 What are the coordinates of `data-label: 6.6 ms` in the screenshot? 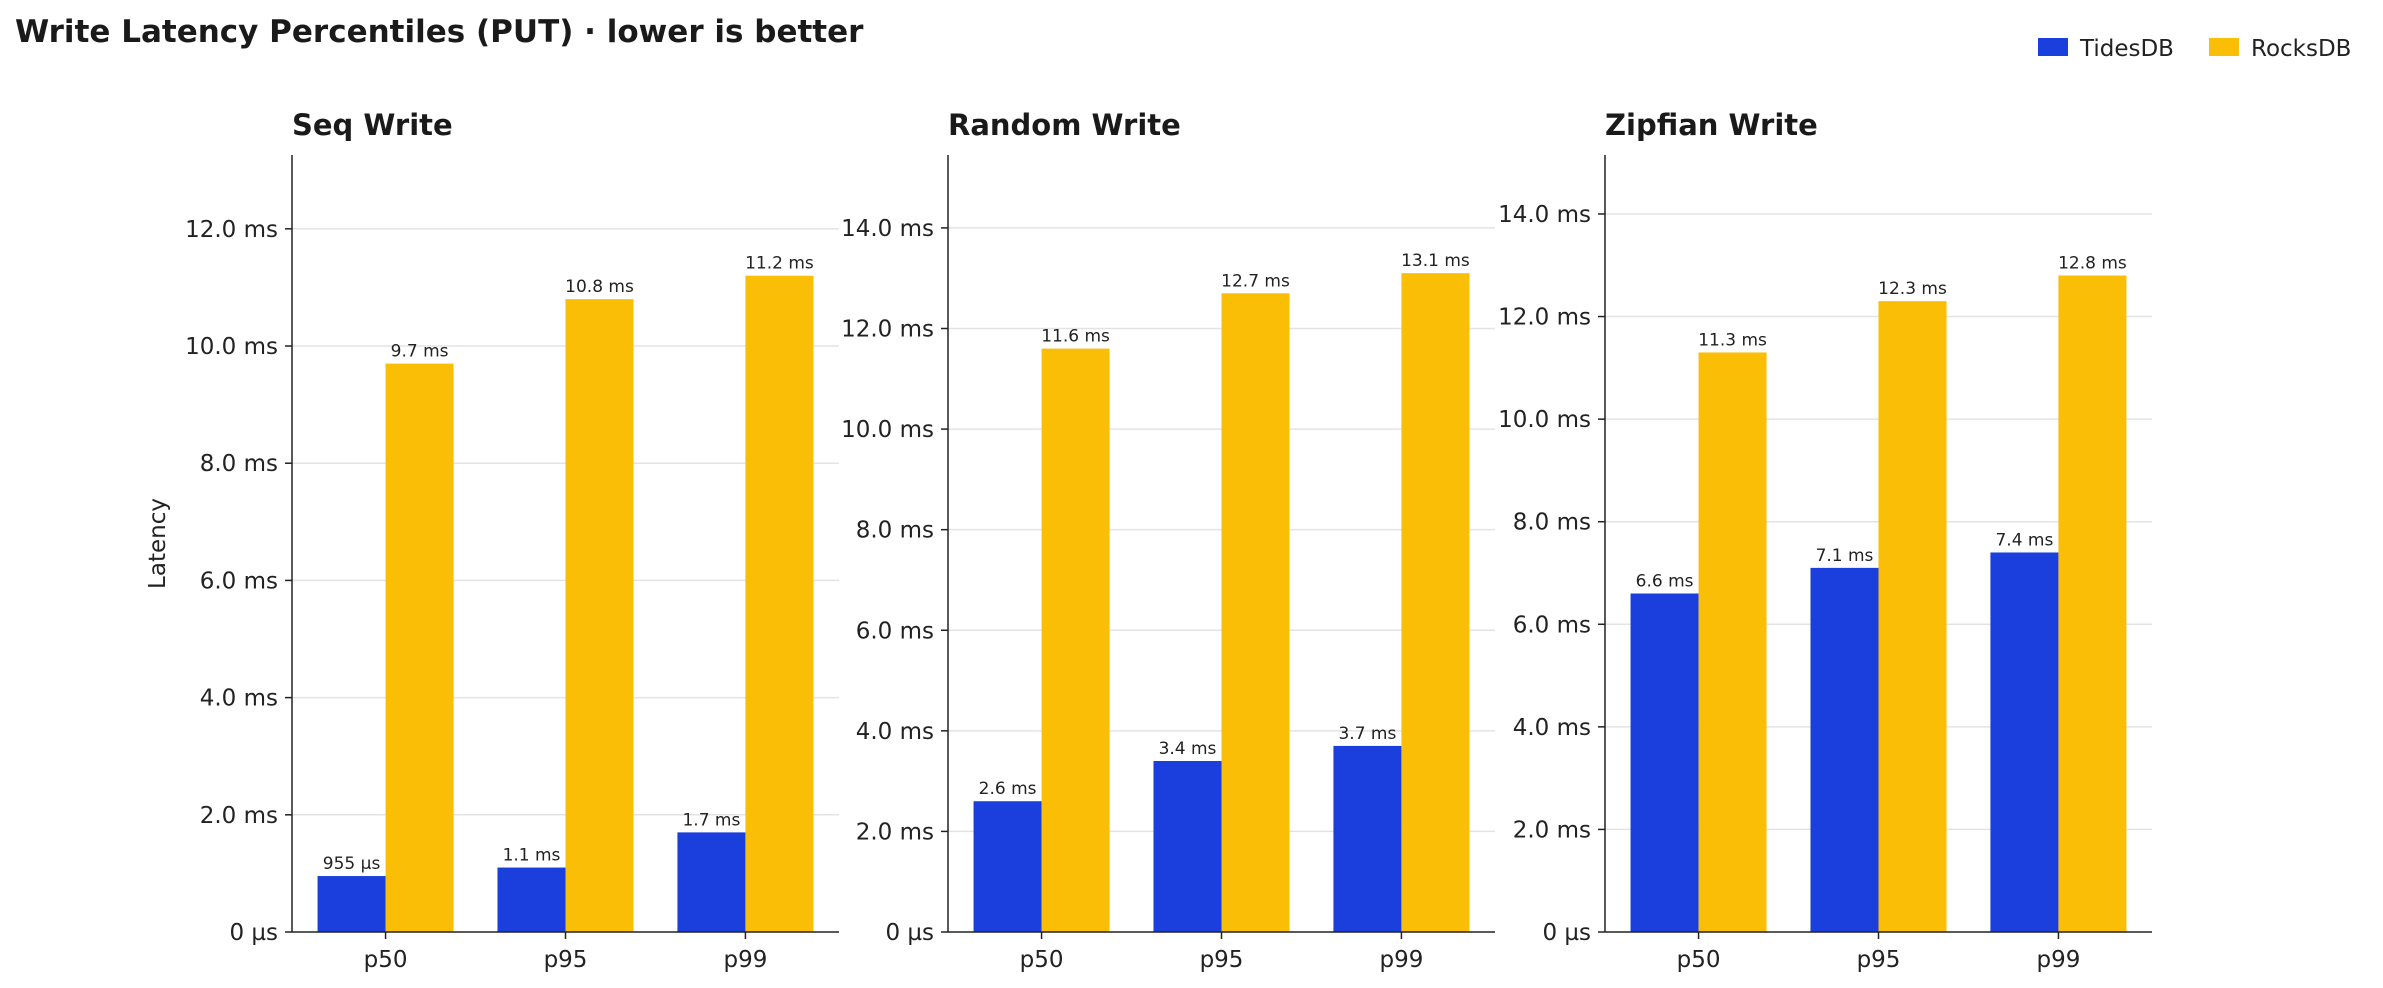 It's located at (1665, 582).